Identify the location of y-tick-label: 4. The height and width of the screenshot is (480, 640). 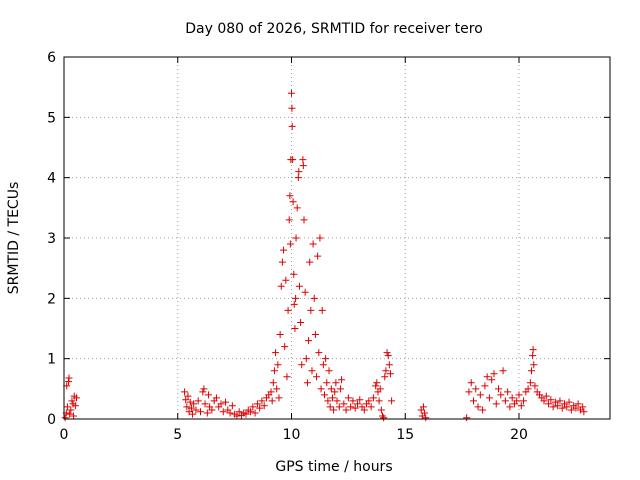
(51, 179).